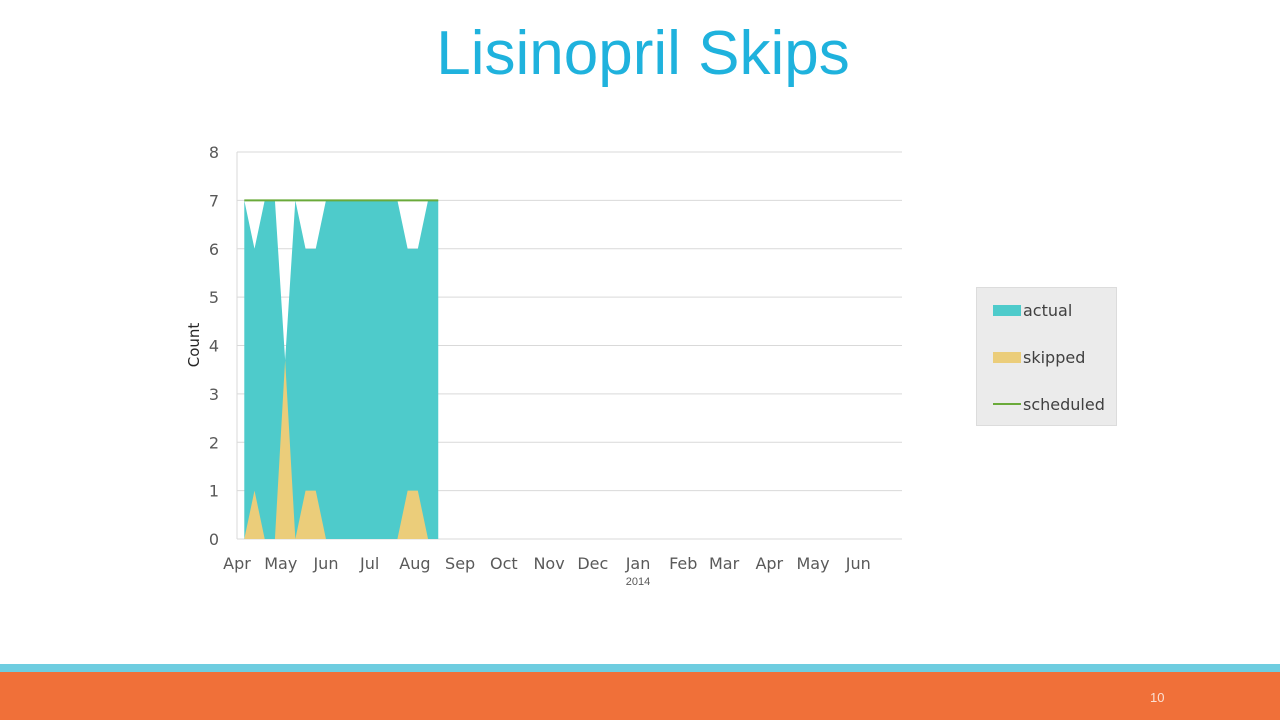 The height and width of the screenshot is (720, 1280). I want to click on x-tick-label: Aug, so click(414, 563).